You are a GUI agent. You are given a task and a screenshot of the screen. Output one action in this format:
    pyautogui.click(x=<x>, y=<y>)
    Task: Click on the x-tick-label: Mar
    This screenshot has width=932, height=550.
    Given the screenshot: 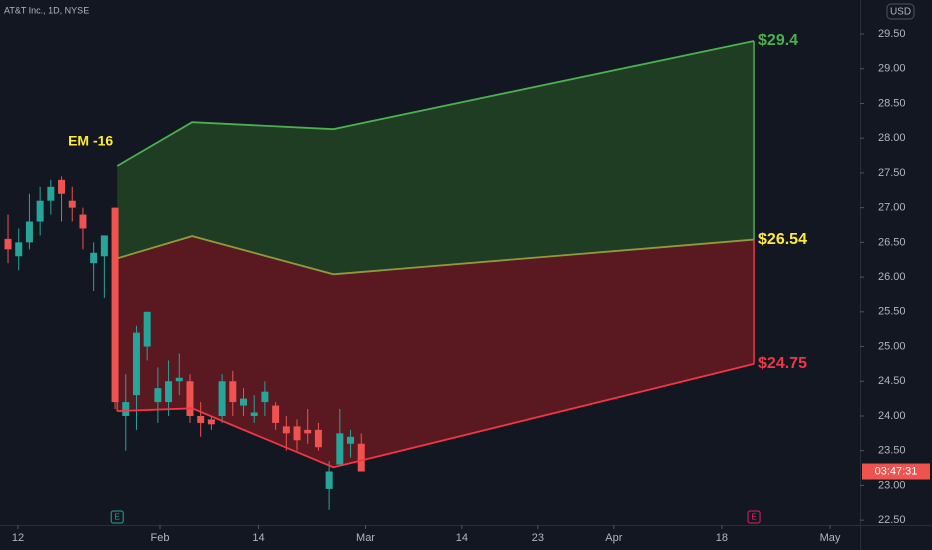 What is the action you would take?
    pyautogui.click(x=365, y=538)
    